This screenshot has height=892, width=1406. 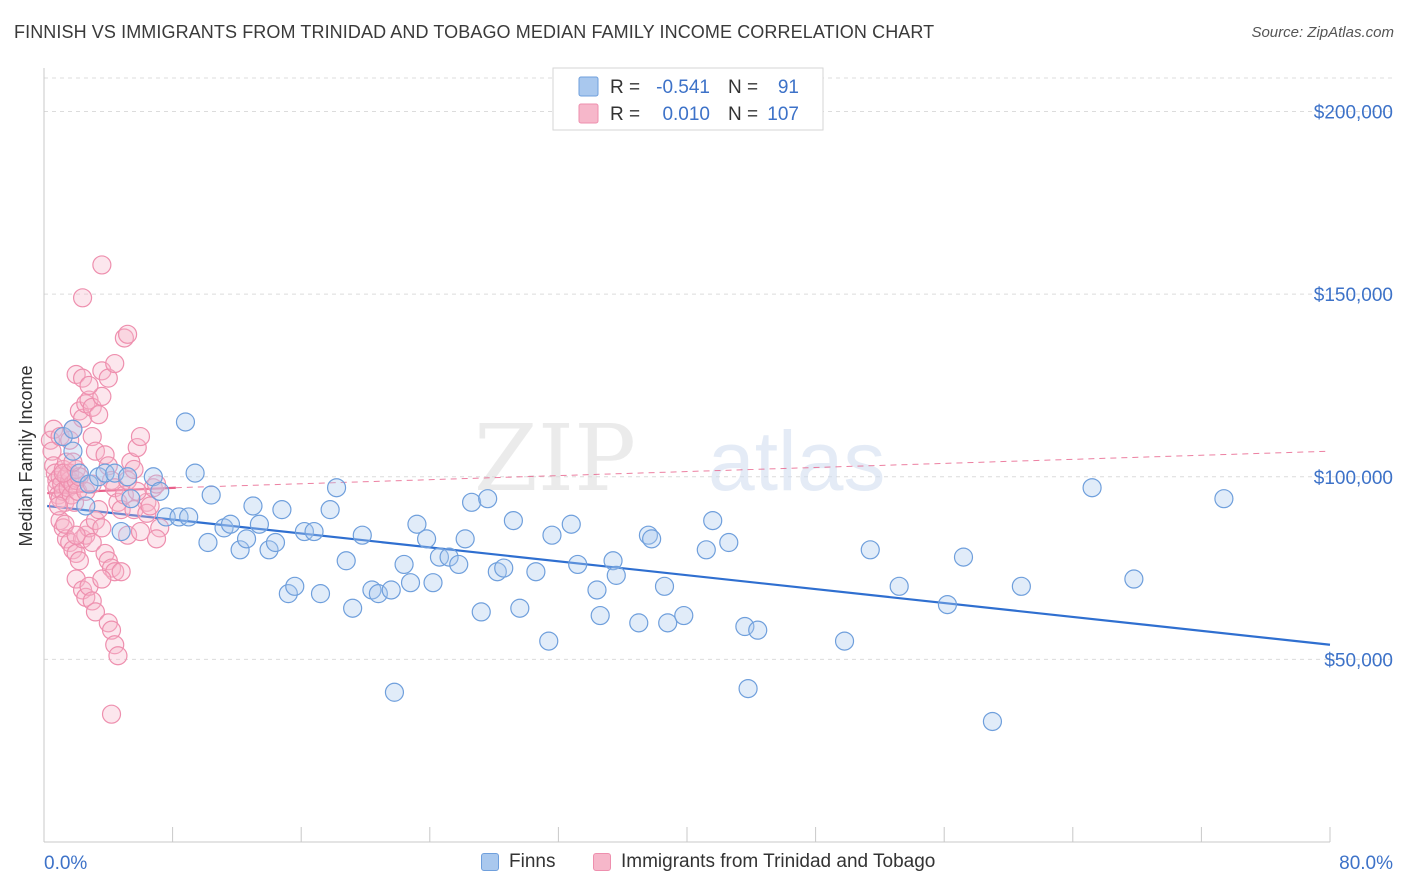 What do you see at coordinates (796, 461) in the screenshot?
I see `watermark-atlas: atlas` at bounding box center [796, 461].